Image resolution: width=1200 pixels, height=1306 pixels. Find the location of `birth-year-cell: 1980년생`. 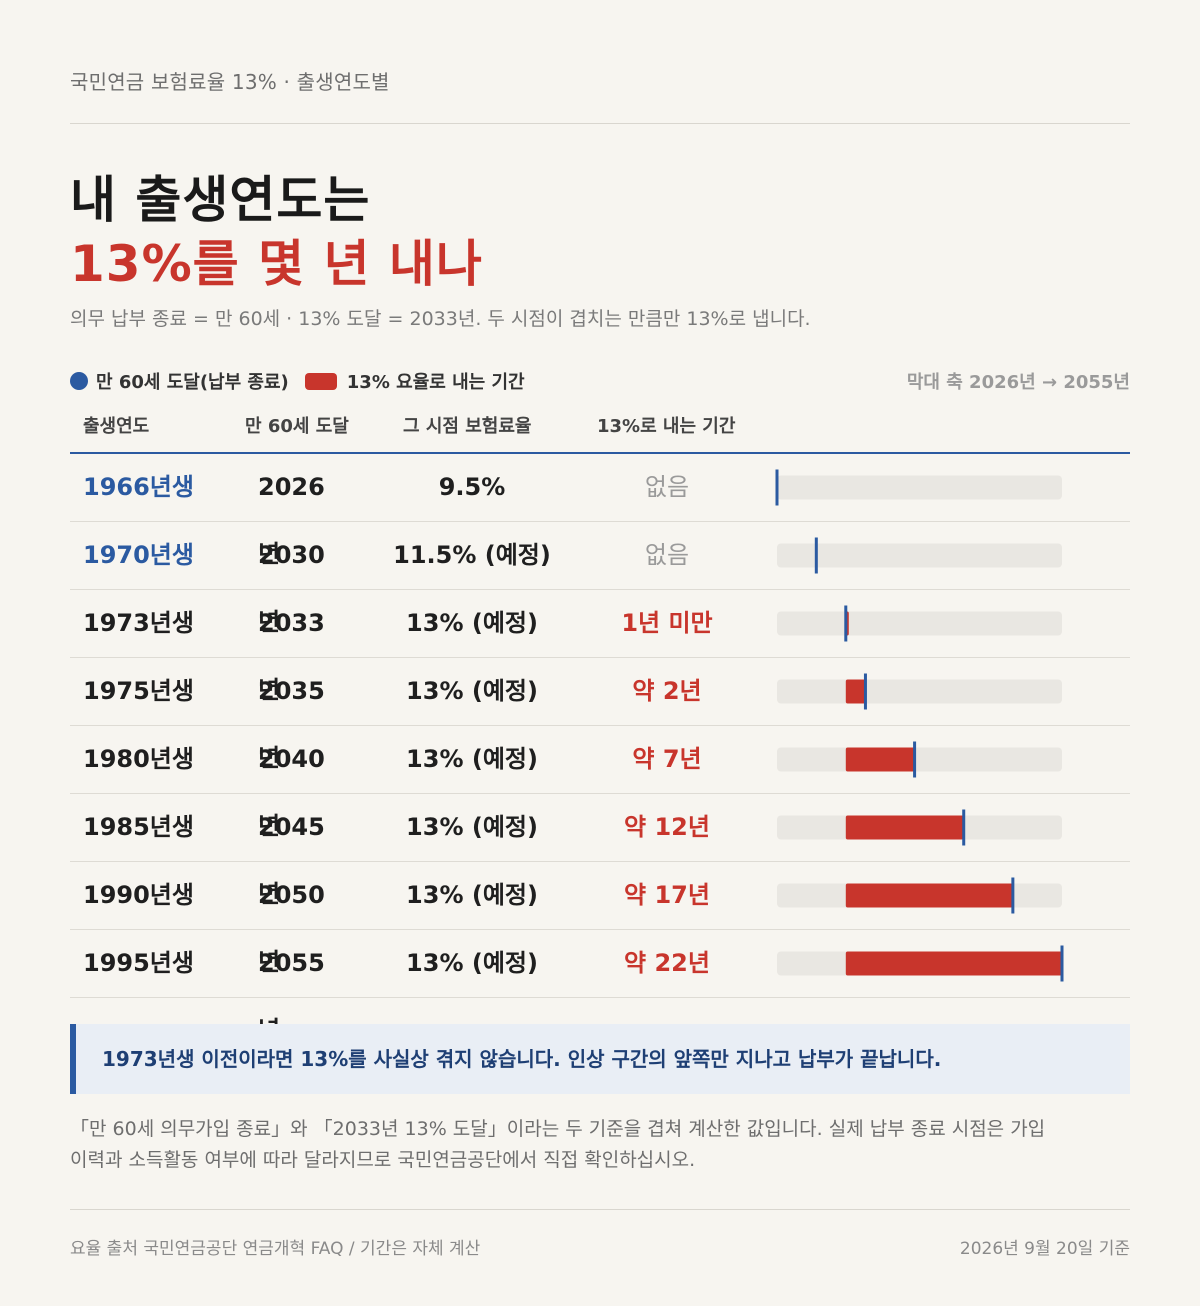

birth-year-cell: 1980년생 is located at coordinates (138, 759).